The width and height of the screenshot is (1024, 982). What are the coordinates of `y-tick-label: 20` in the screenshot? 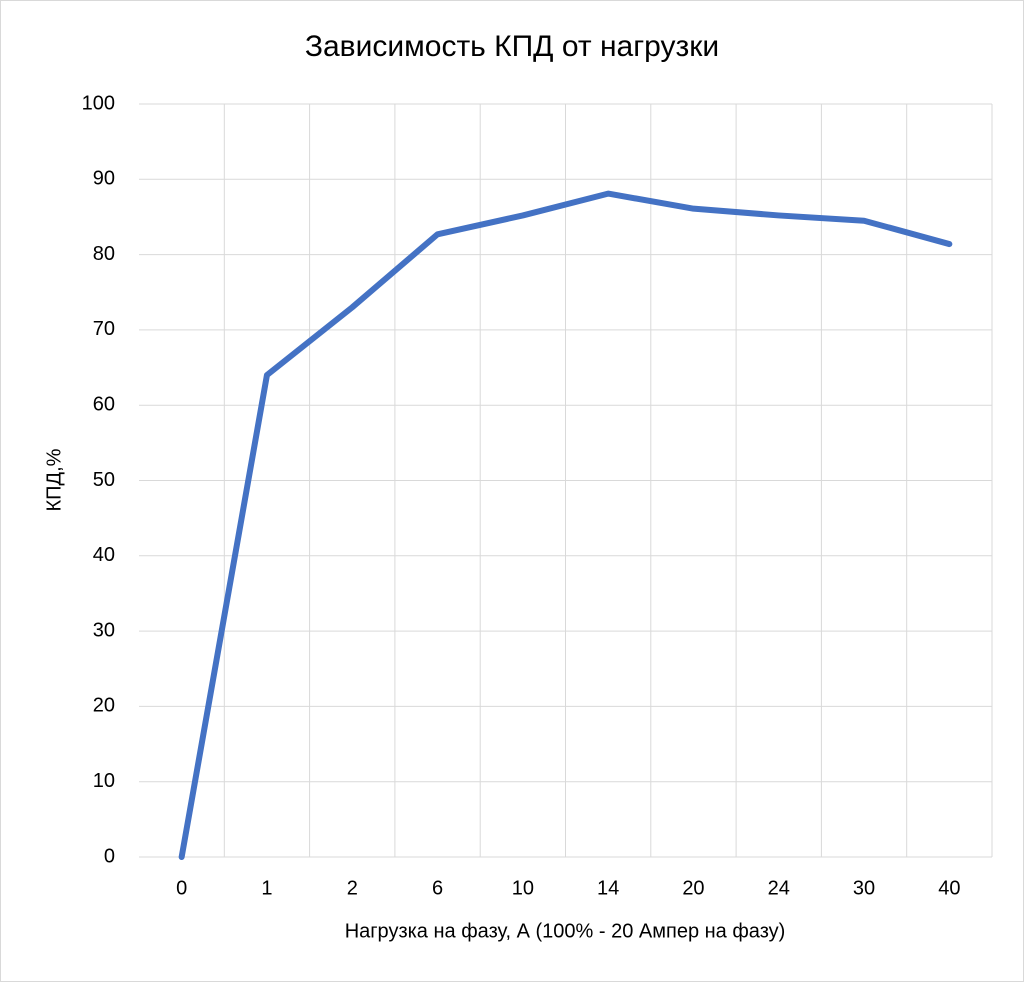 It's located at (104, 706).